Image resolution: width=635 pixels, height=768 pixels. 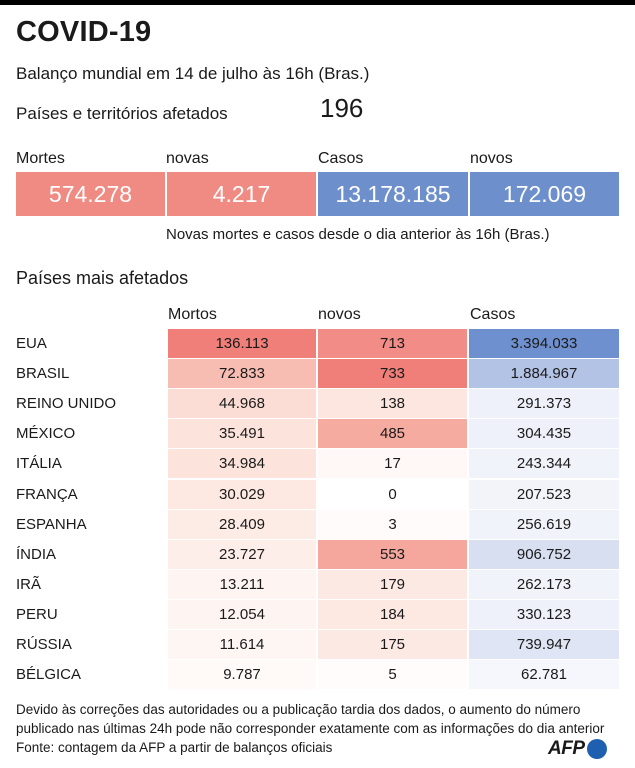 I want to click on table-cell-deaths: 9.787, so click(x=242, y=674).